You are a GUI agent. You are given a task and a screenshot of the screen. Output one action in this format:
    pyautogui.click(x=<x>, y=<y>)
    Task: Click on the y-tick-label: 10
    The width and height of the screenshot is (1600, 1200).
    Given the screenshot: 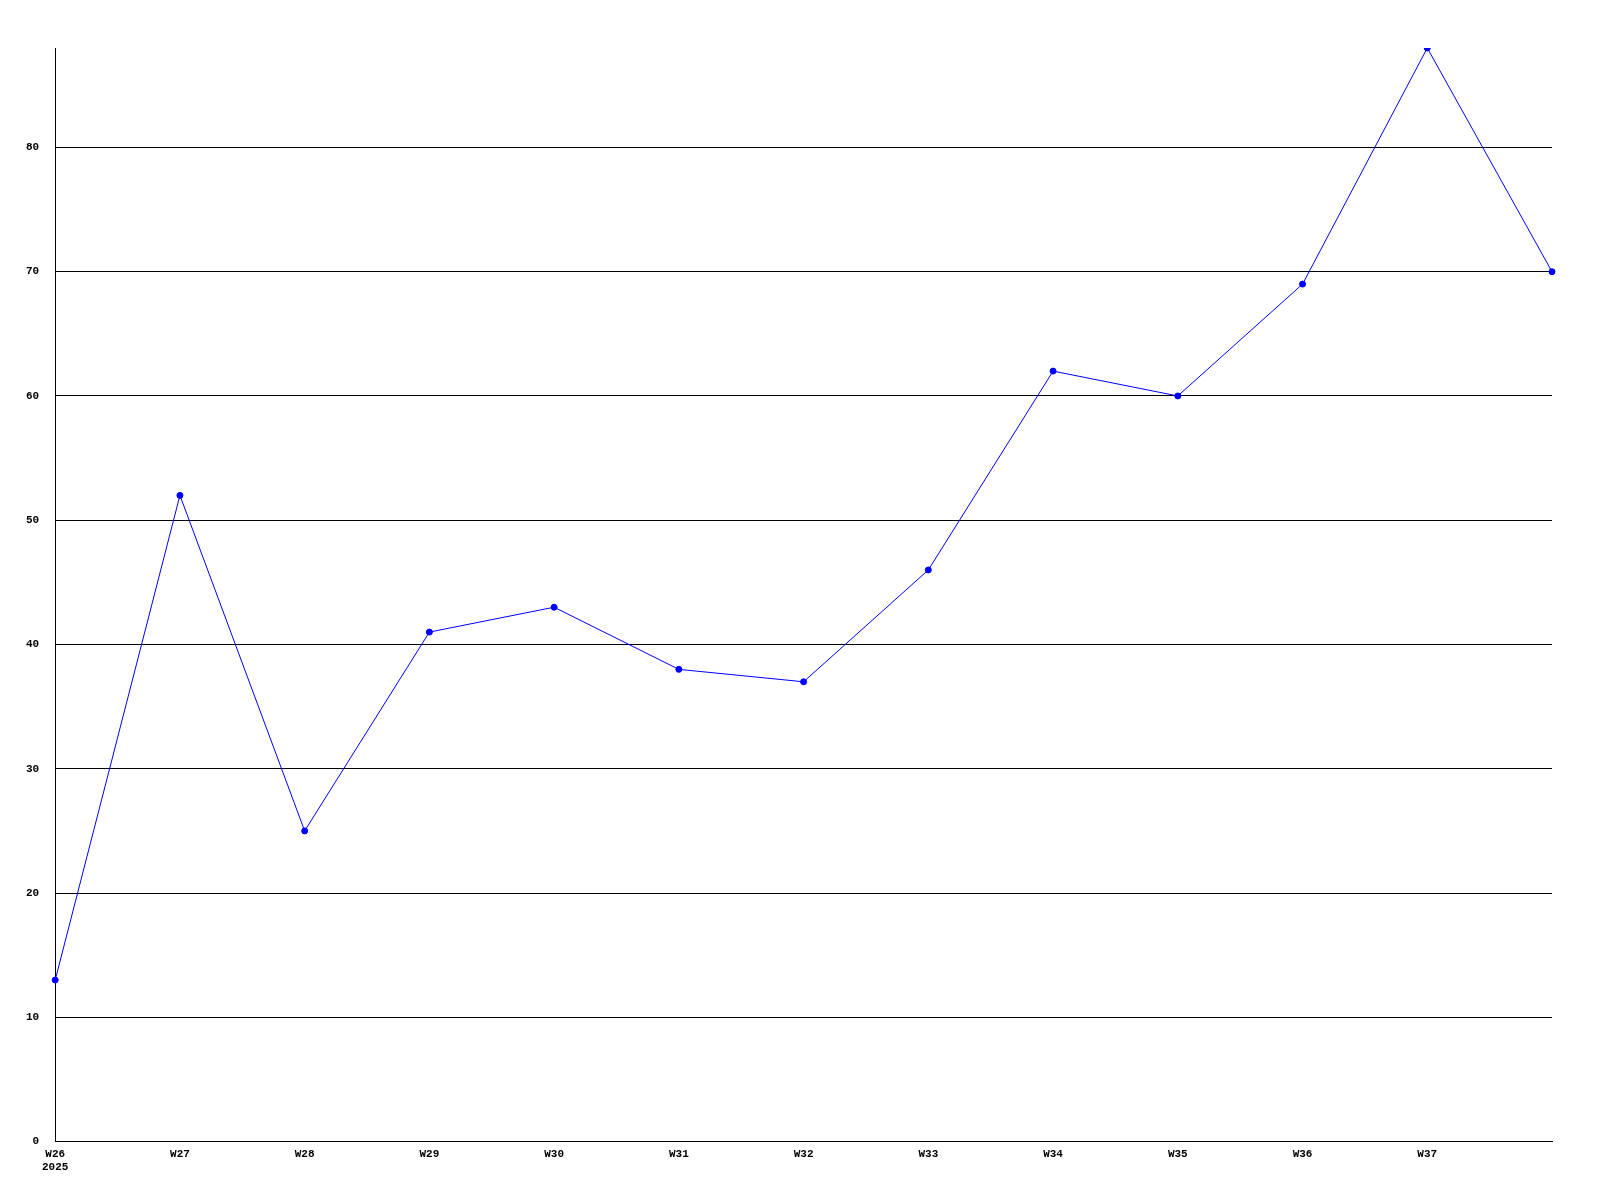 What is the action you would take?
    pyautogui.click(x=33, y=1017)
    